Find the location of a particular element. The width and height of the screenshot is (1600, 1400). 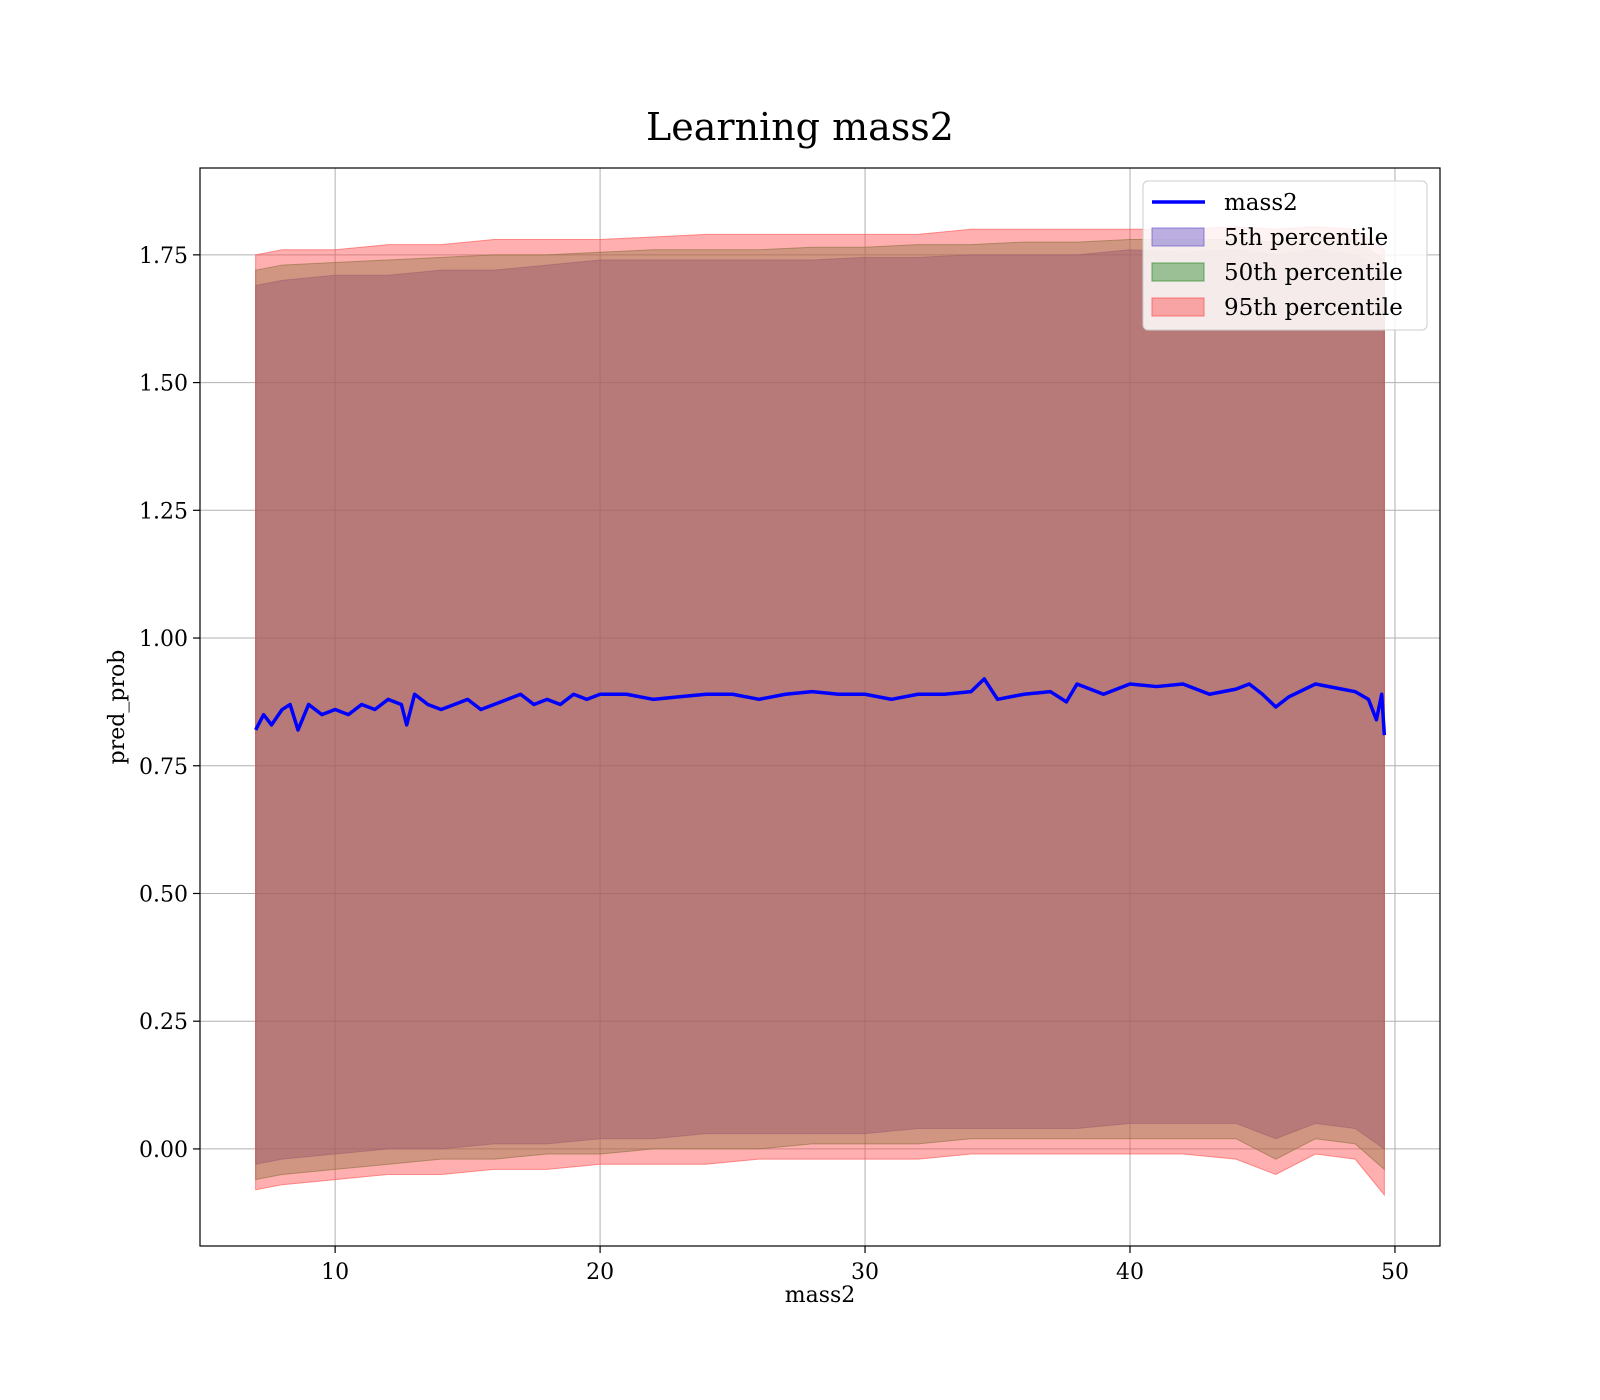

legend-label: 5th percentile is located at coordinates (1306, 238).